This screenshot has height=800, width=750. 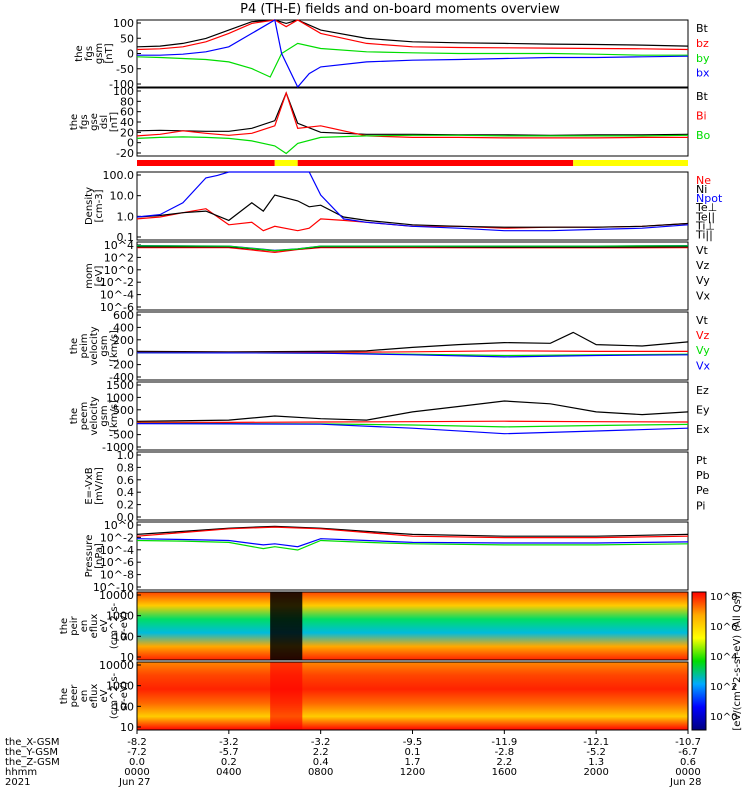 What do you see at coordinates (126, 517) in the screenshot?
I see `y-tick-label: 0.0` at bounding box center [126, 517].